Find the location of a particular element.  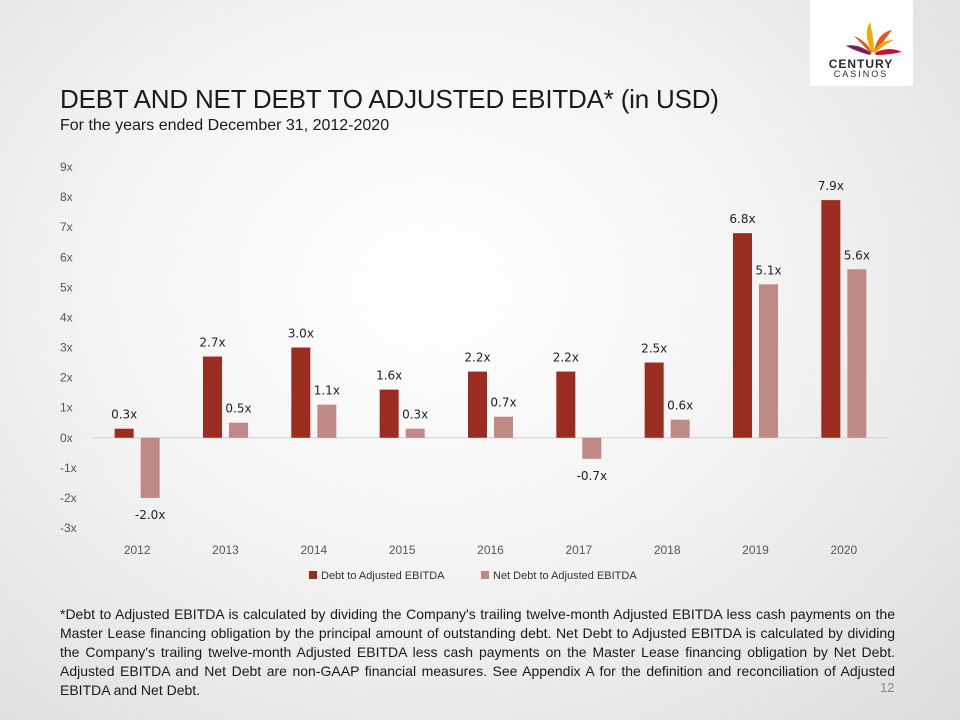

x-category-label: 2012 is located at coordinates (137, 550).